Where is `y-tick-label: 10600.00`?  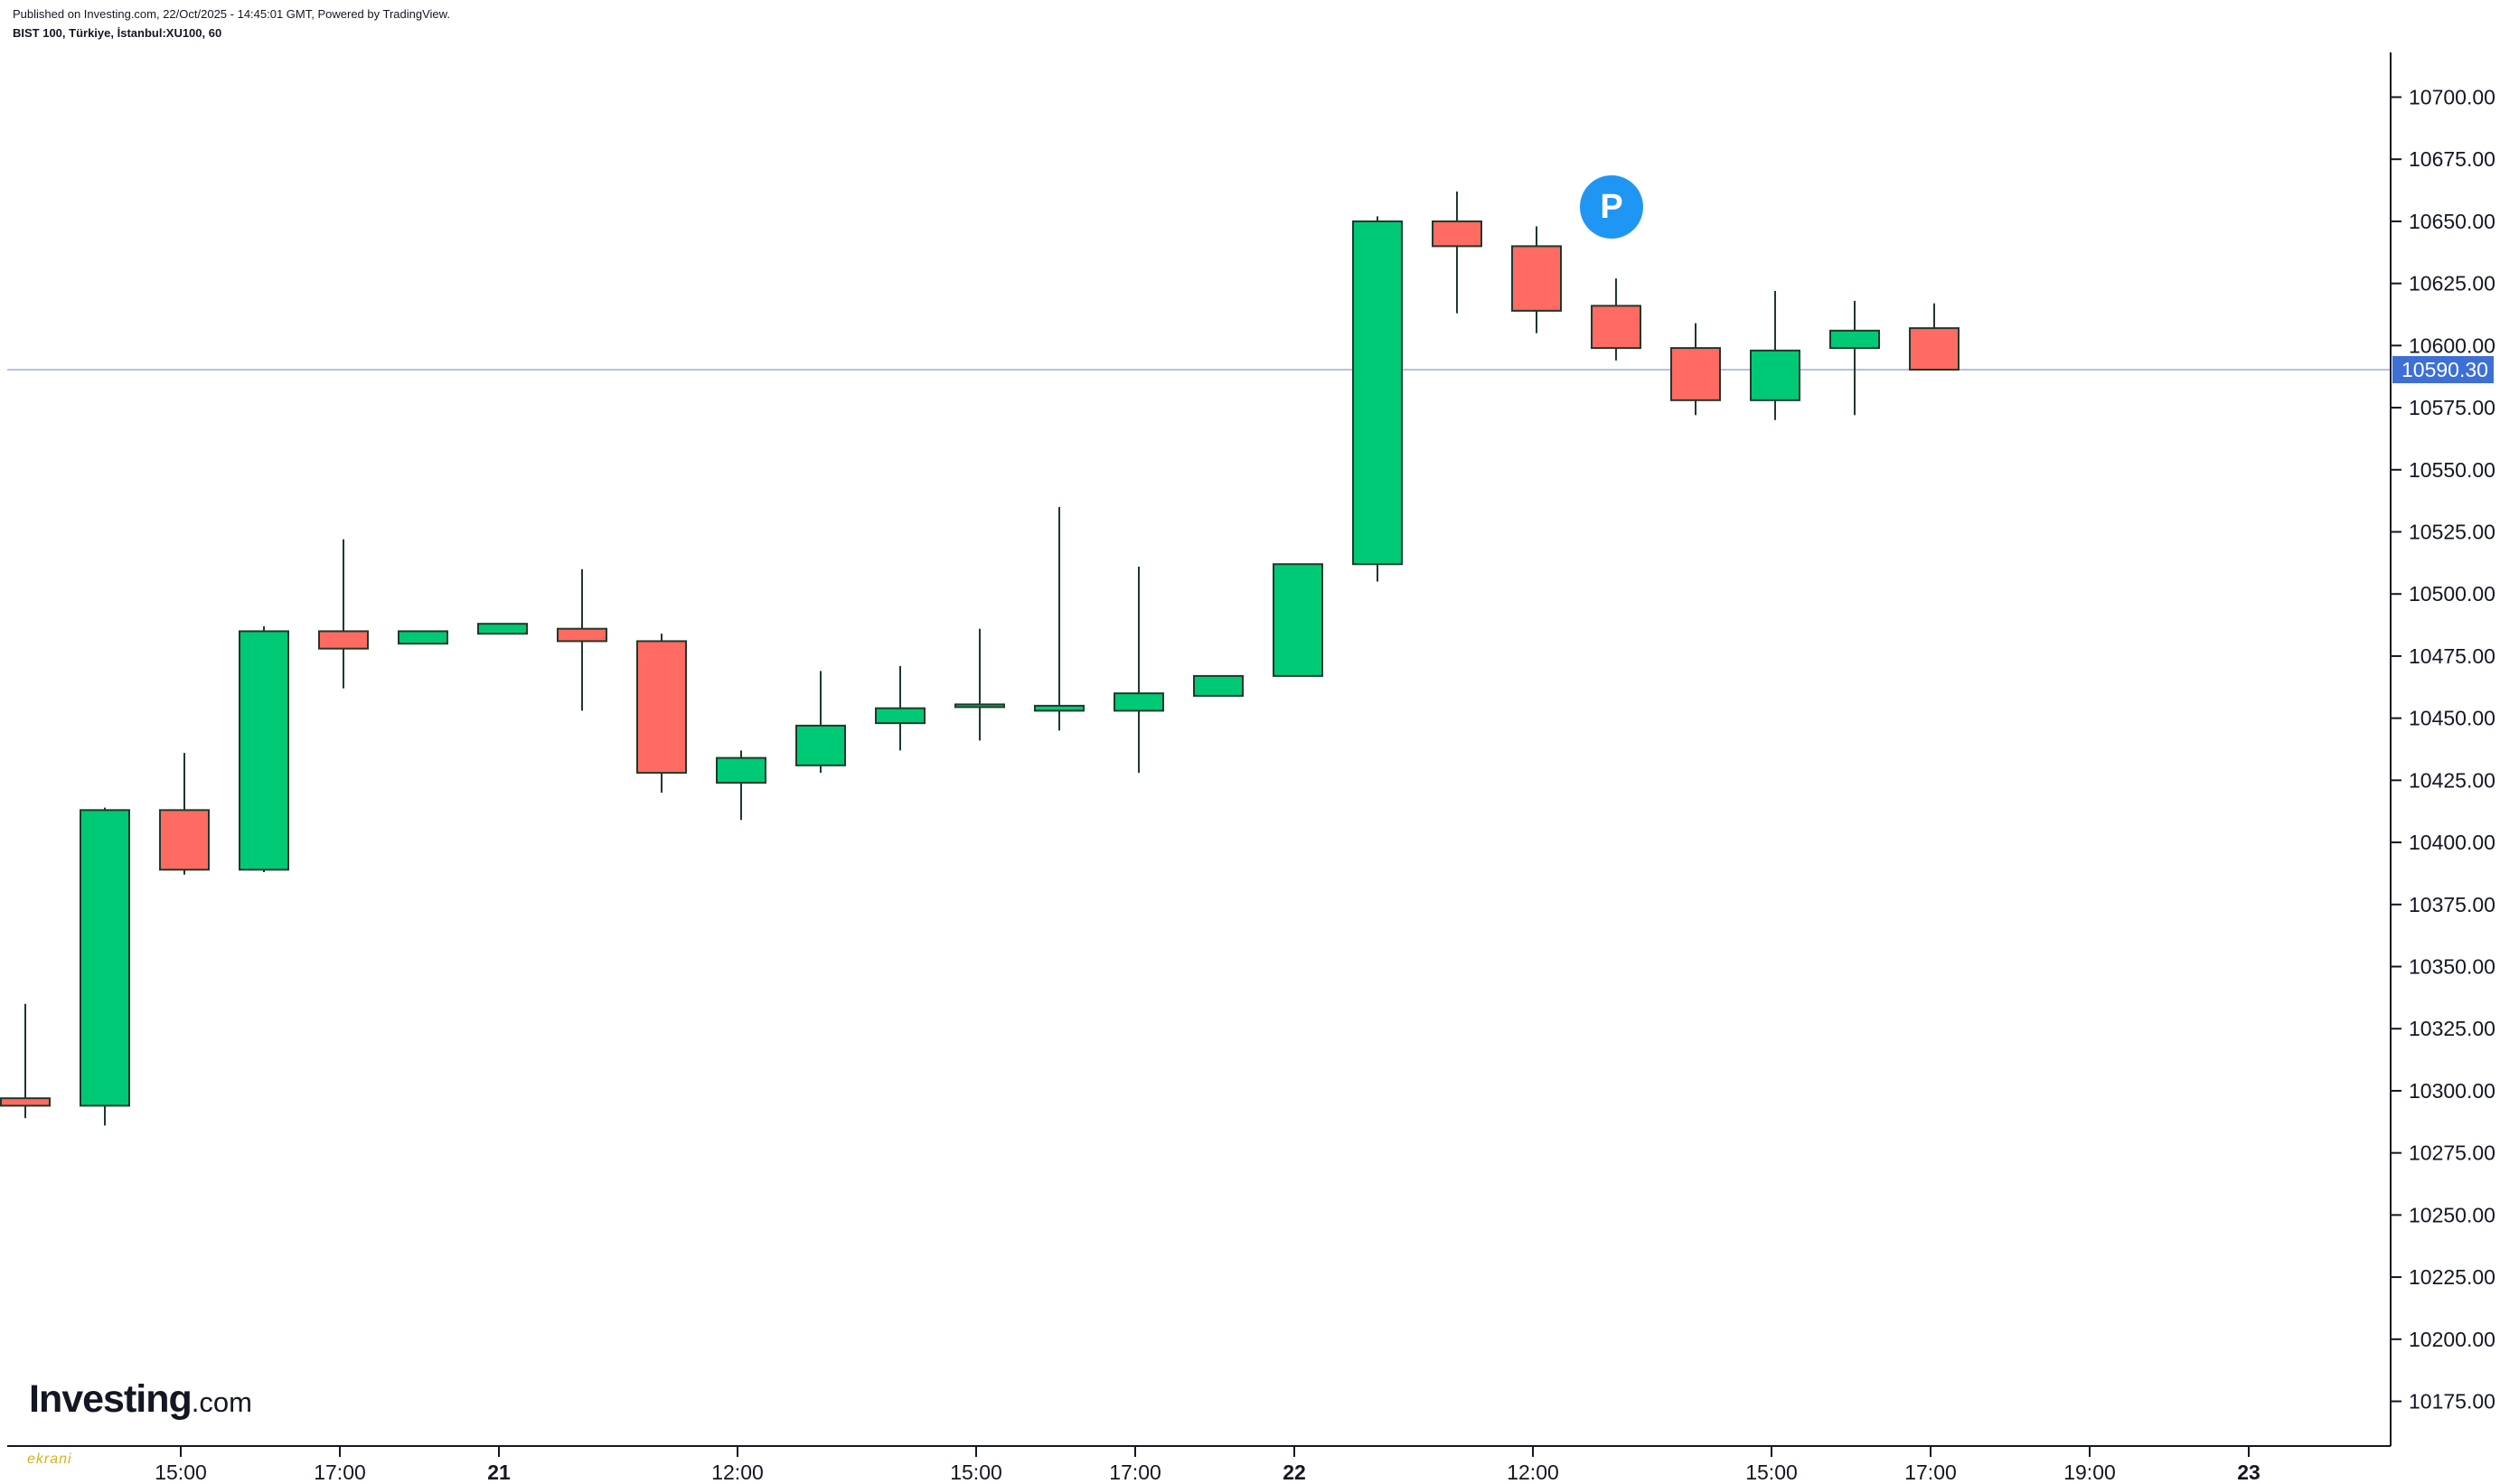 y-tick-label: 10600.00 is located at coordinates (2452, 345).